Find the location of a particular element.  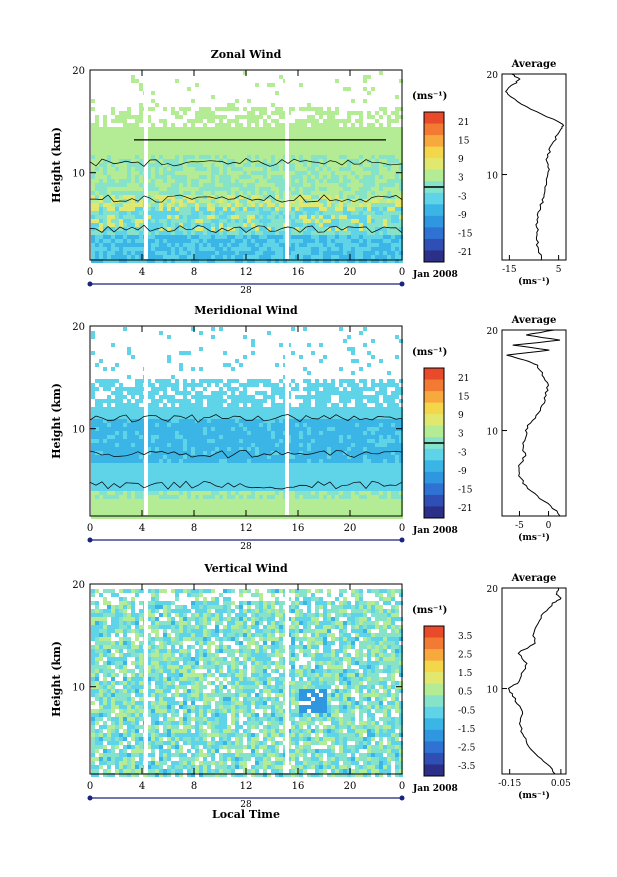

meridional-average-x-tick: 0 is located at coordinates (549, 526).